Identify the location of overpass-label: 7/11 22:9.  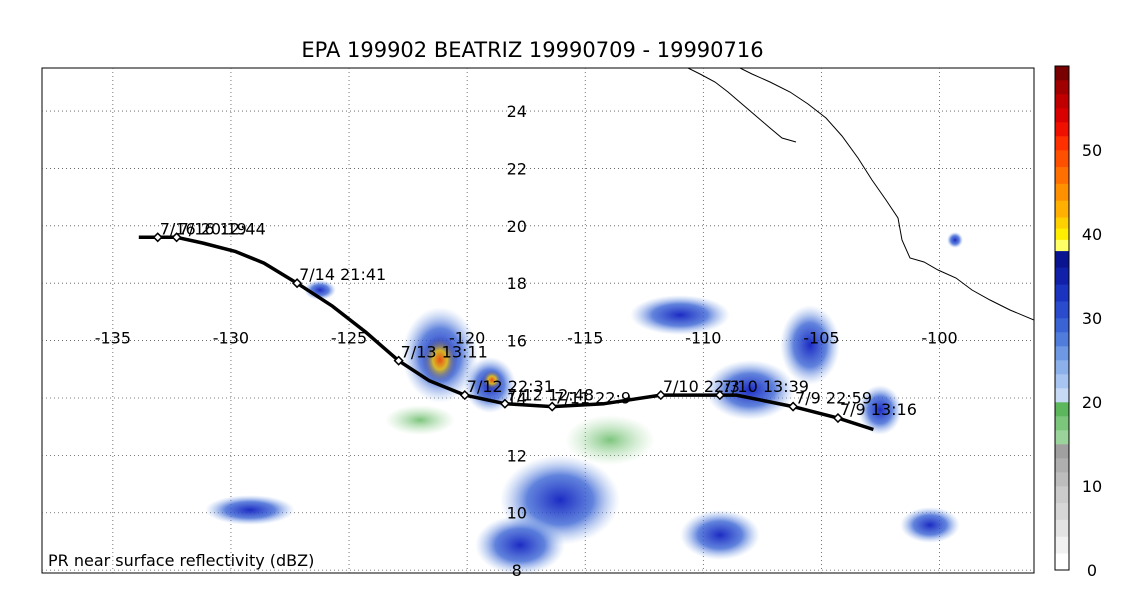
(592, 398).